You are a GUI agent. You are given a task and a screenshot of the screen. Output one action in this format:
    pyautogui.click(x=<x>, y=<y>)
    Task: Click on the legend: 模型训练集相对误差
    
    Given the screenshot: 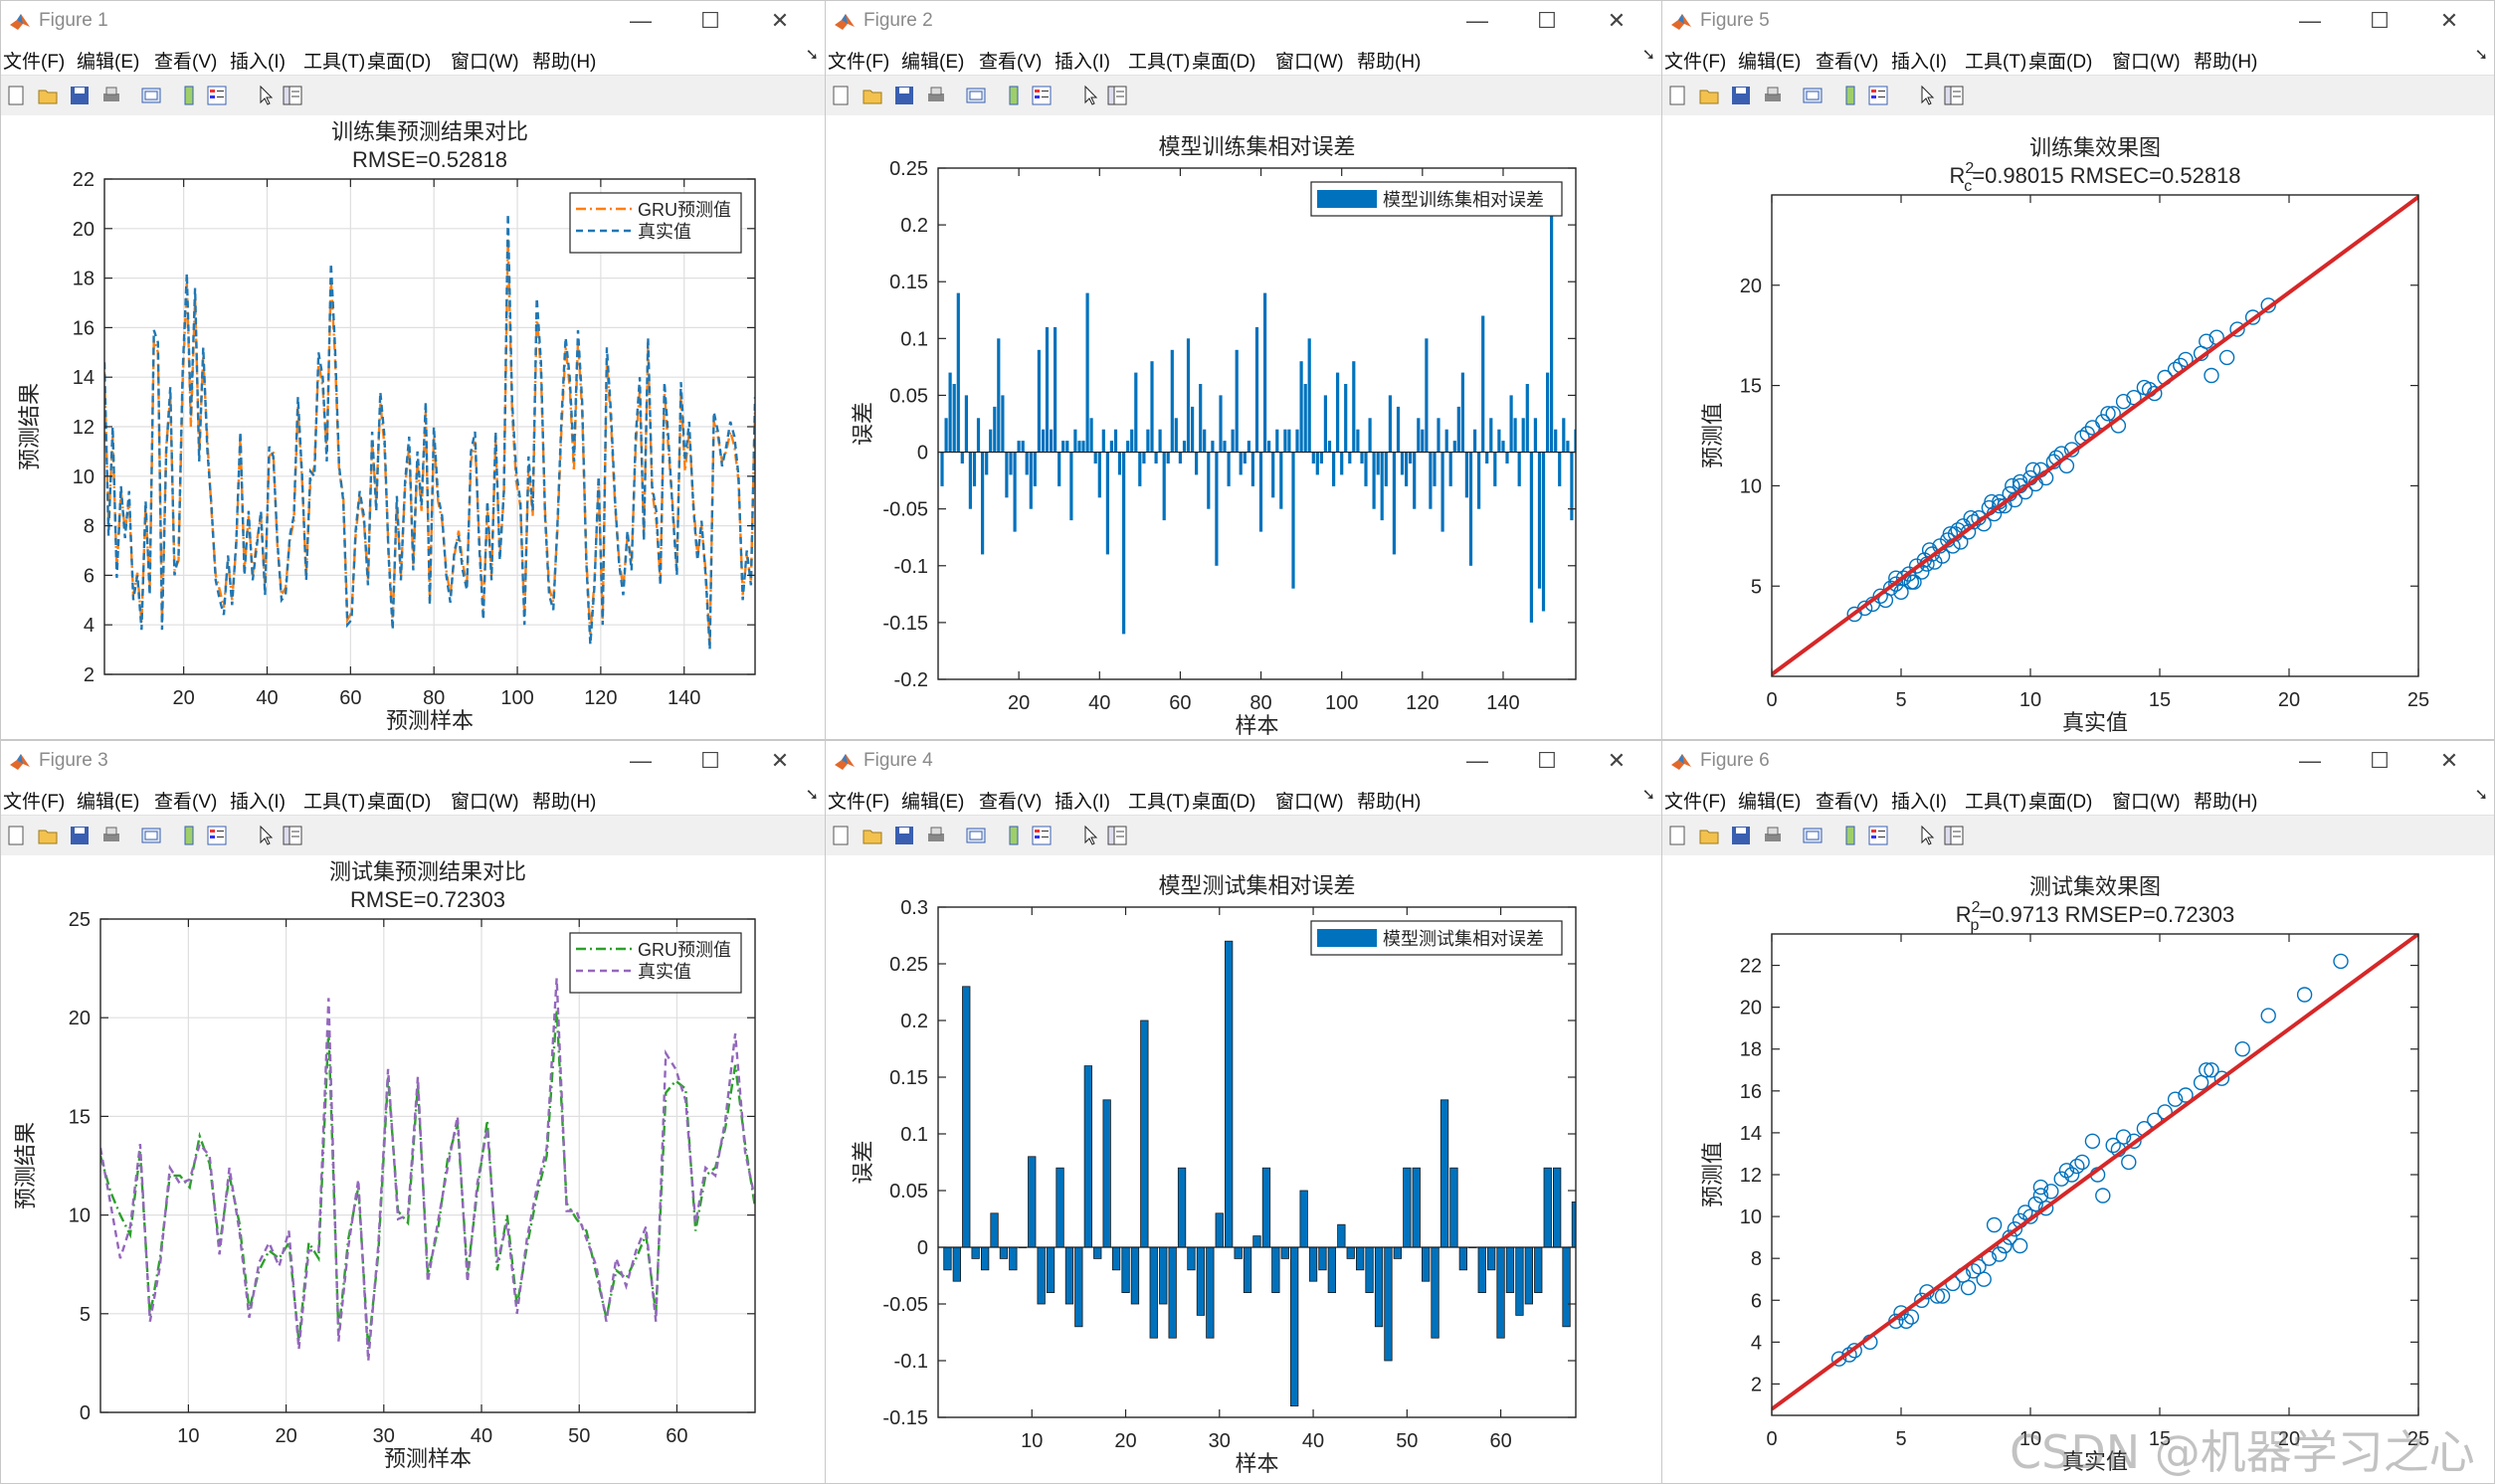 What is the action you would take?
    pyautogui.click(x=1437, y=199)
    